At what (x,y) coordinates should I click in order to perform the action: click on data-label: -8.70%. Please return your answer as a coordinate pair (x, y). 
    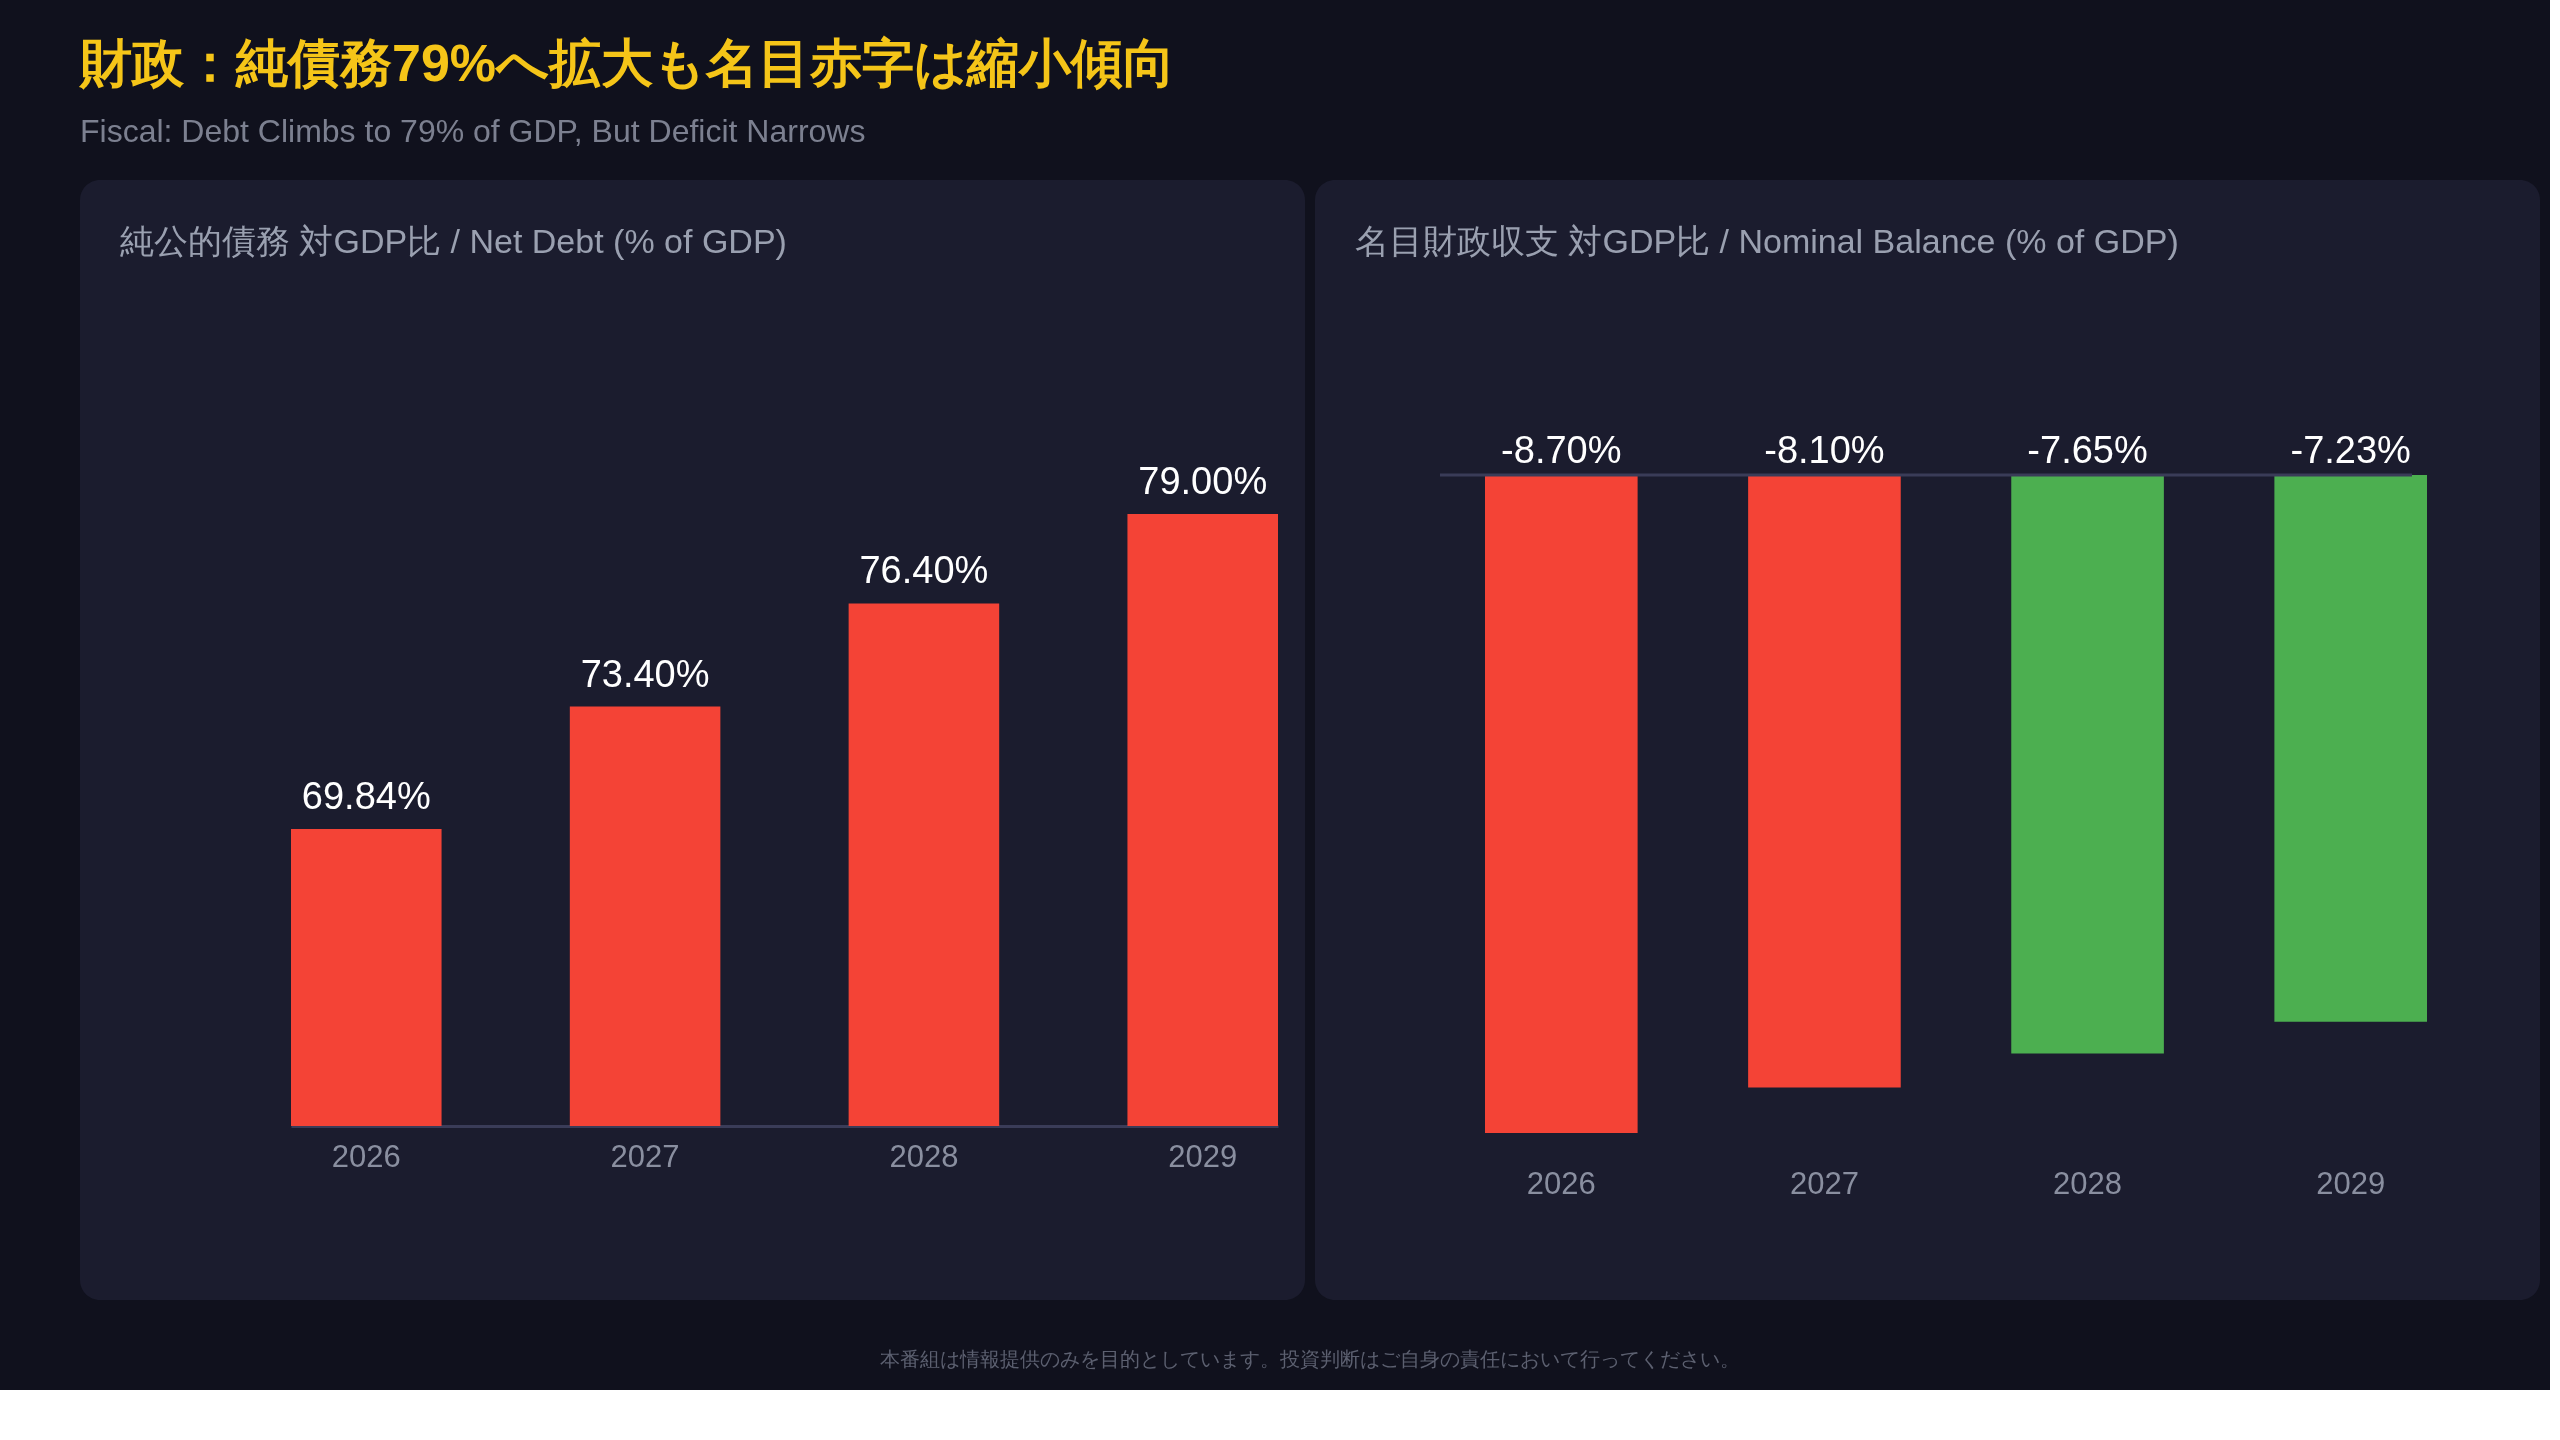
    Looking at the image, I should click on (1561, 450).